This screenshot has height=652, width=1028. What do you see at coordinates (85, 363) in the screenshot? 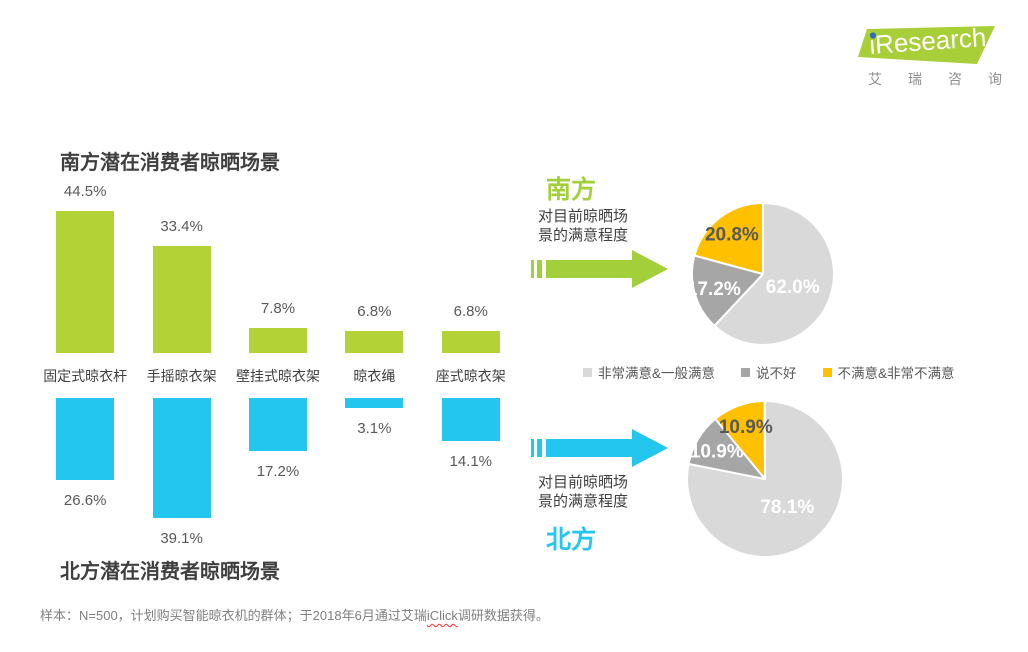
I see `bar-column: 44.5% 固定式晾衣杆 26.6%` at bounding box center [85, 363].